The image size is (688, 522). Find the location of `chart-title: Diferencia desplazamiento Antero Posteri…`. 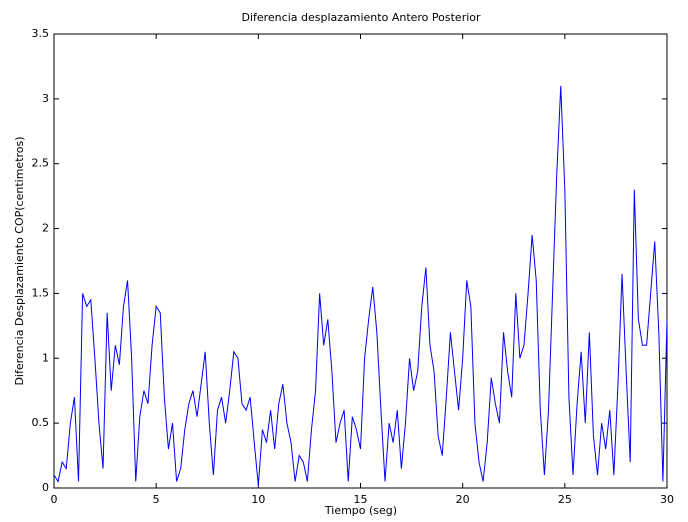

chart-title: Diferencia desplazamiento Antero Posteri… is located at coordinates (361, 17).